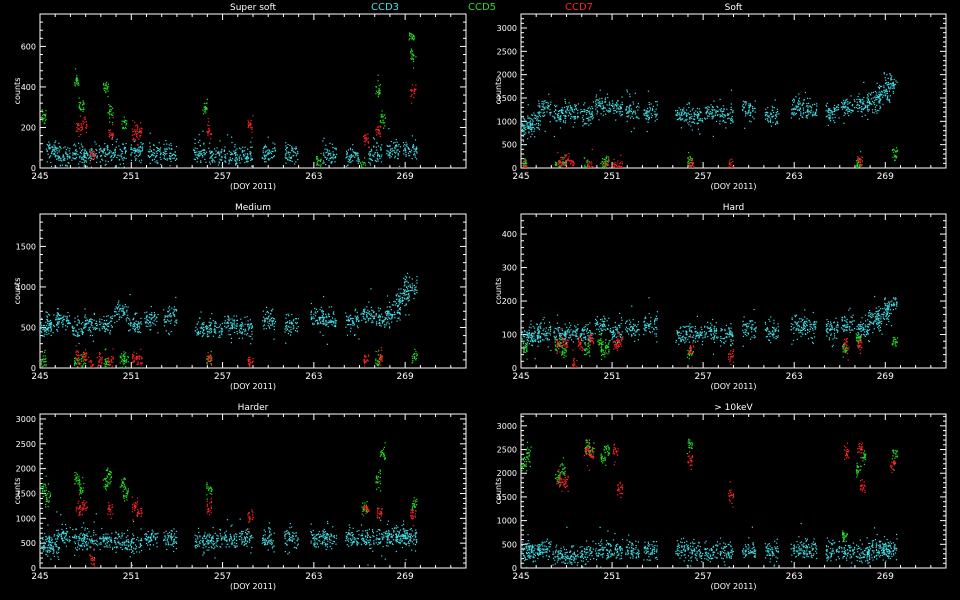 This screenshot has height=600, width=960. I want to click on chart-title: Super soft, so click(253, 8).